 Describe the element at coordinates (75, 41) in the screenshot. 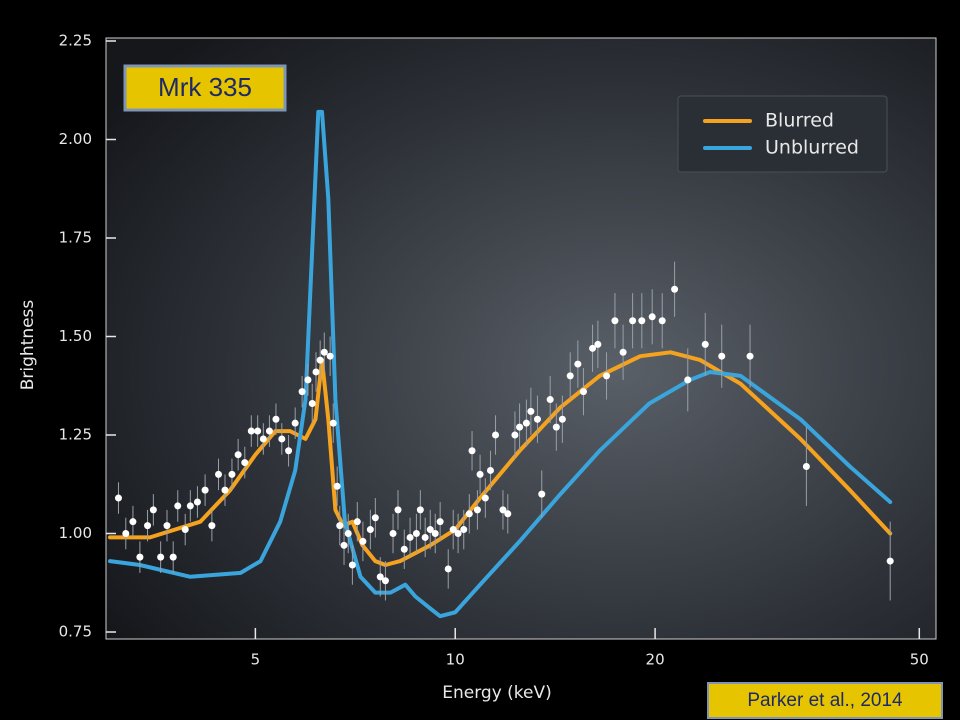

I see `y-tick-label: 2.25` at that location.